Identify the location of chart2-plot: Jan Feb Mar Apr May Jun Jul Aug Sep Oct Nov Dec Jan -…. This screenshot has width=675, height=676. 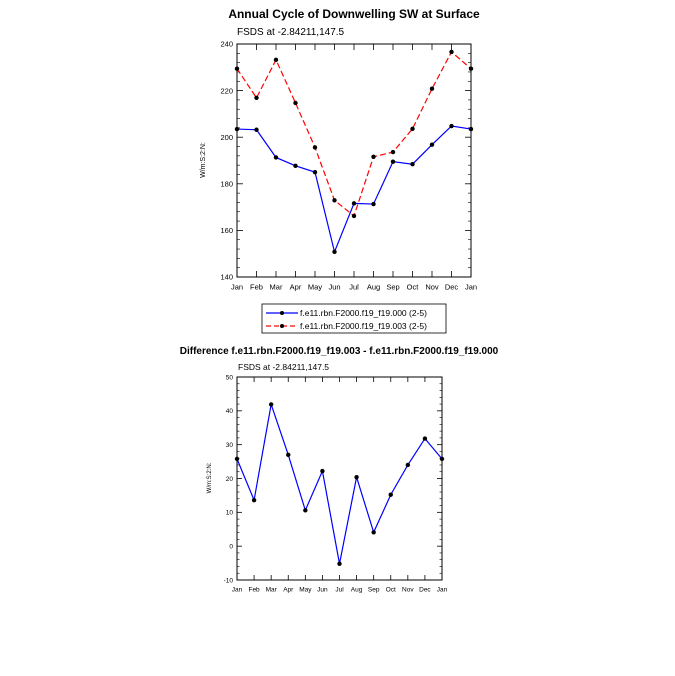
(336, 483).